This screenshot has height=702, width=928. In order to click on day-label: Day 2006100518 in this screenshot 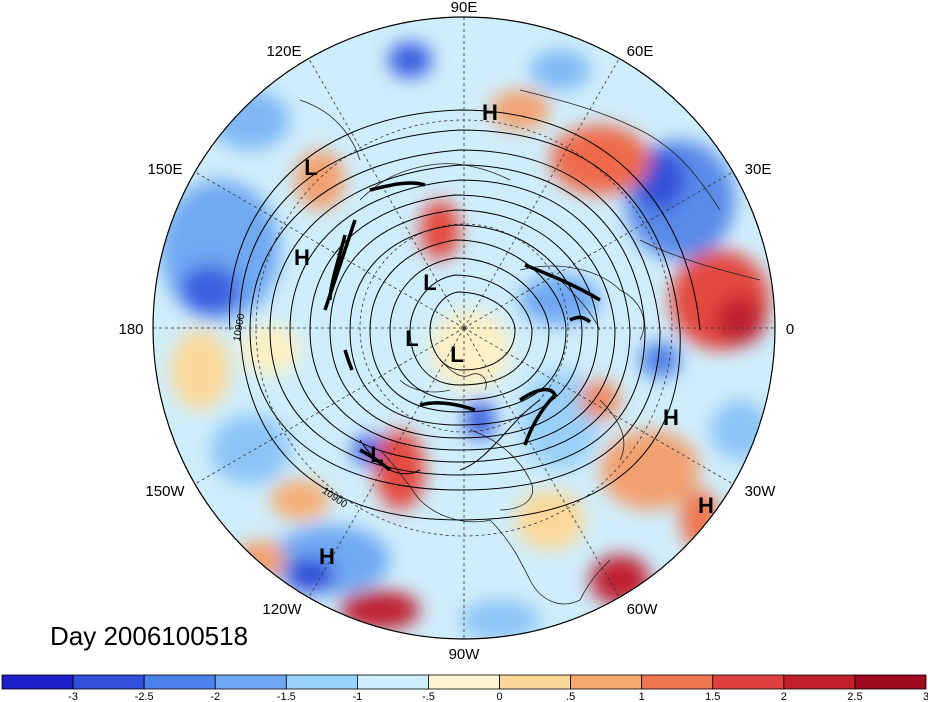, I will do `click(149, 636)`.